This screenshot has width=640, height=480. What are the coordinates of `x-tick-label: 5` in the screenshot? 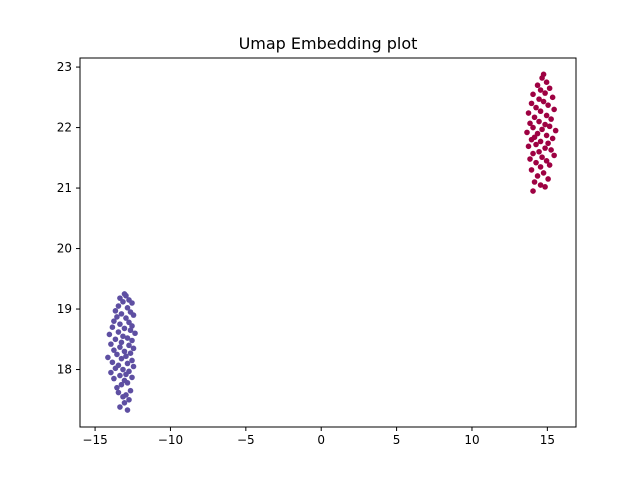 It's located at (397, 440).